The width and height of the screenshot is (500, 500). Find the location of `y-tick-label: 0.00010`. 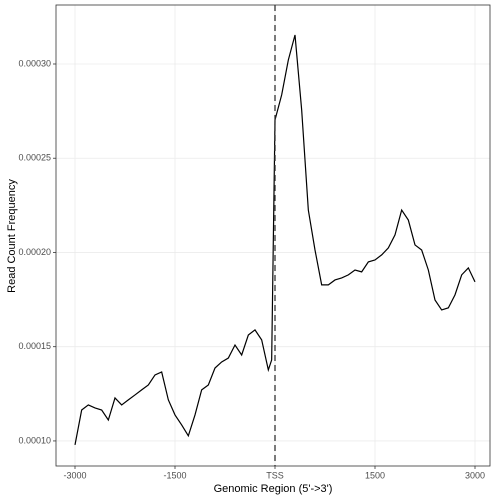

y-tick-label: 0.00010 is located at coordinates (34, 440).